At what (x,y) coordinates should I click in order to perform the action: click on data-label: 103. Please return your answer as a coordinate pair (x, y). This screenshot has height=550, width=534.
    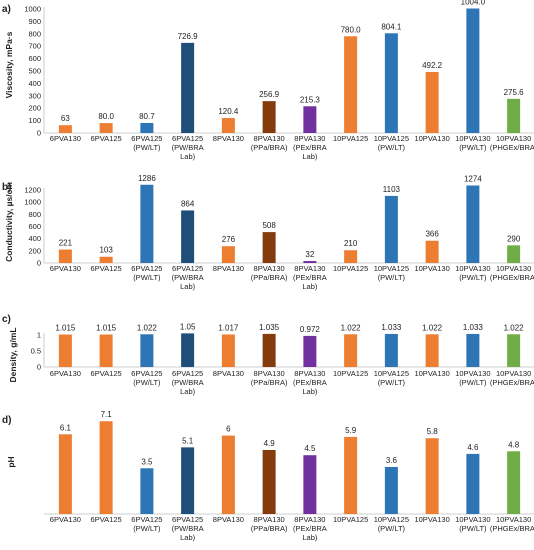
    Looking at the image, I should click on (106, 250).